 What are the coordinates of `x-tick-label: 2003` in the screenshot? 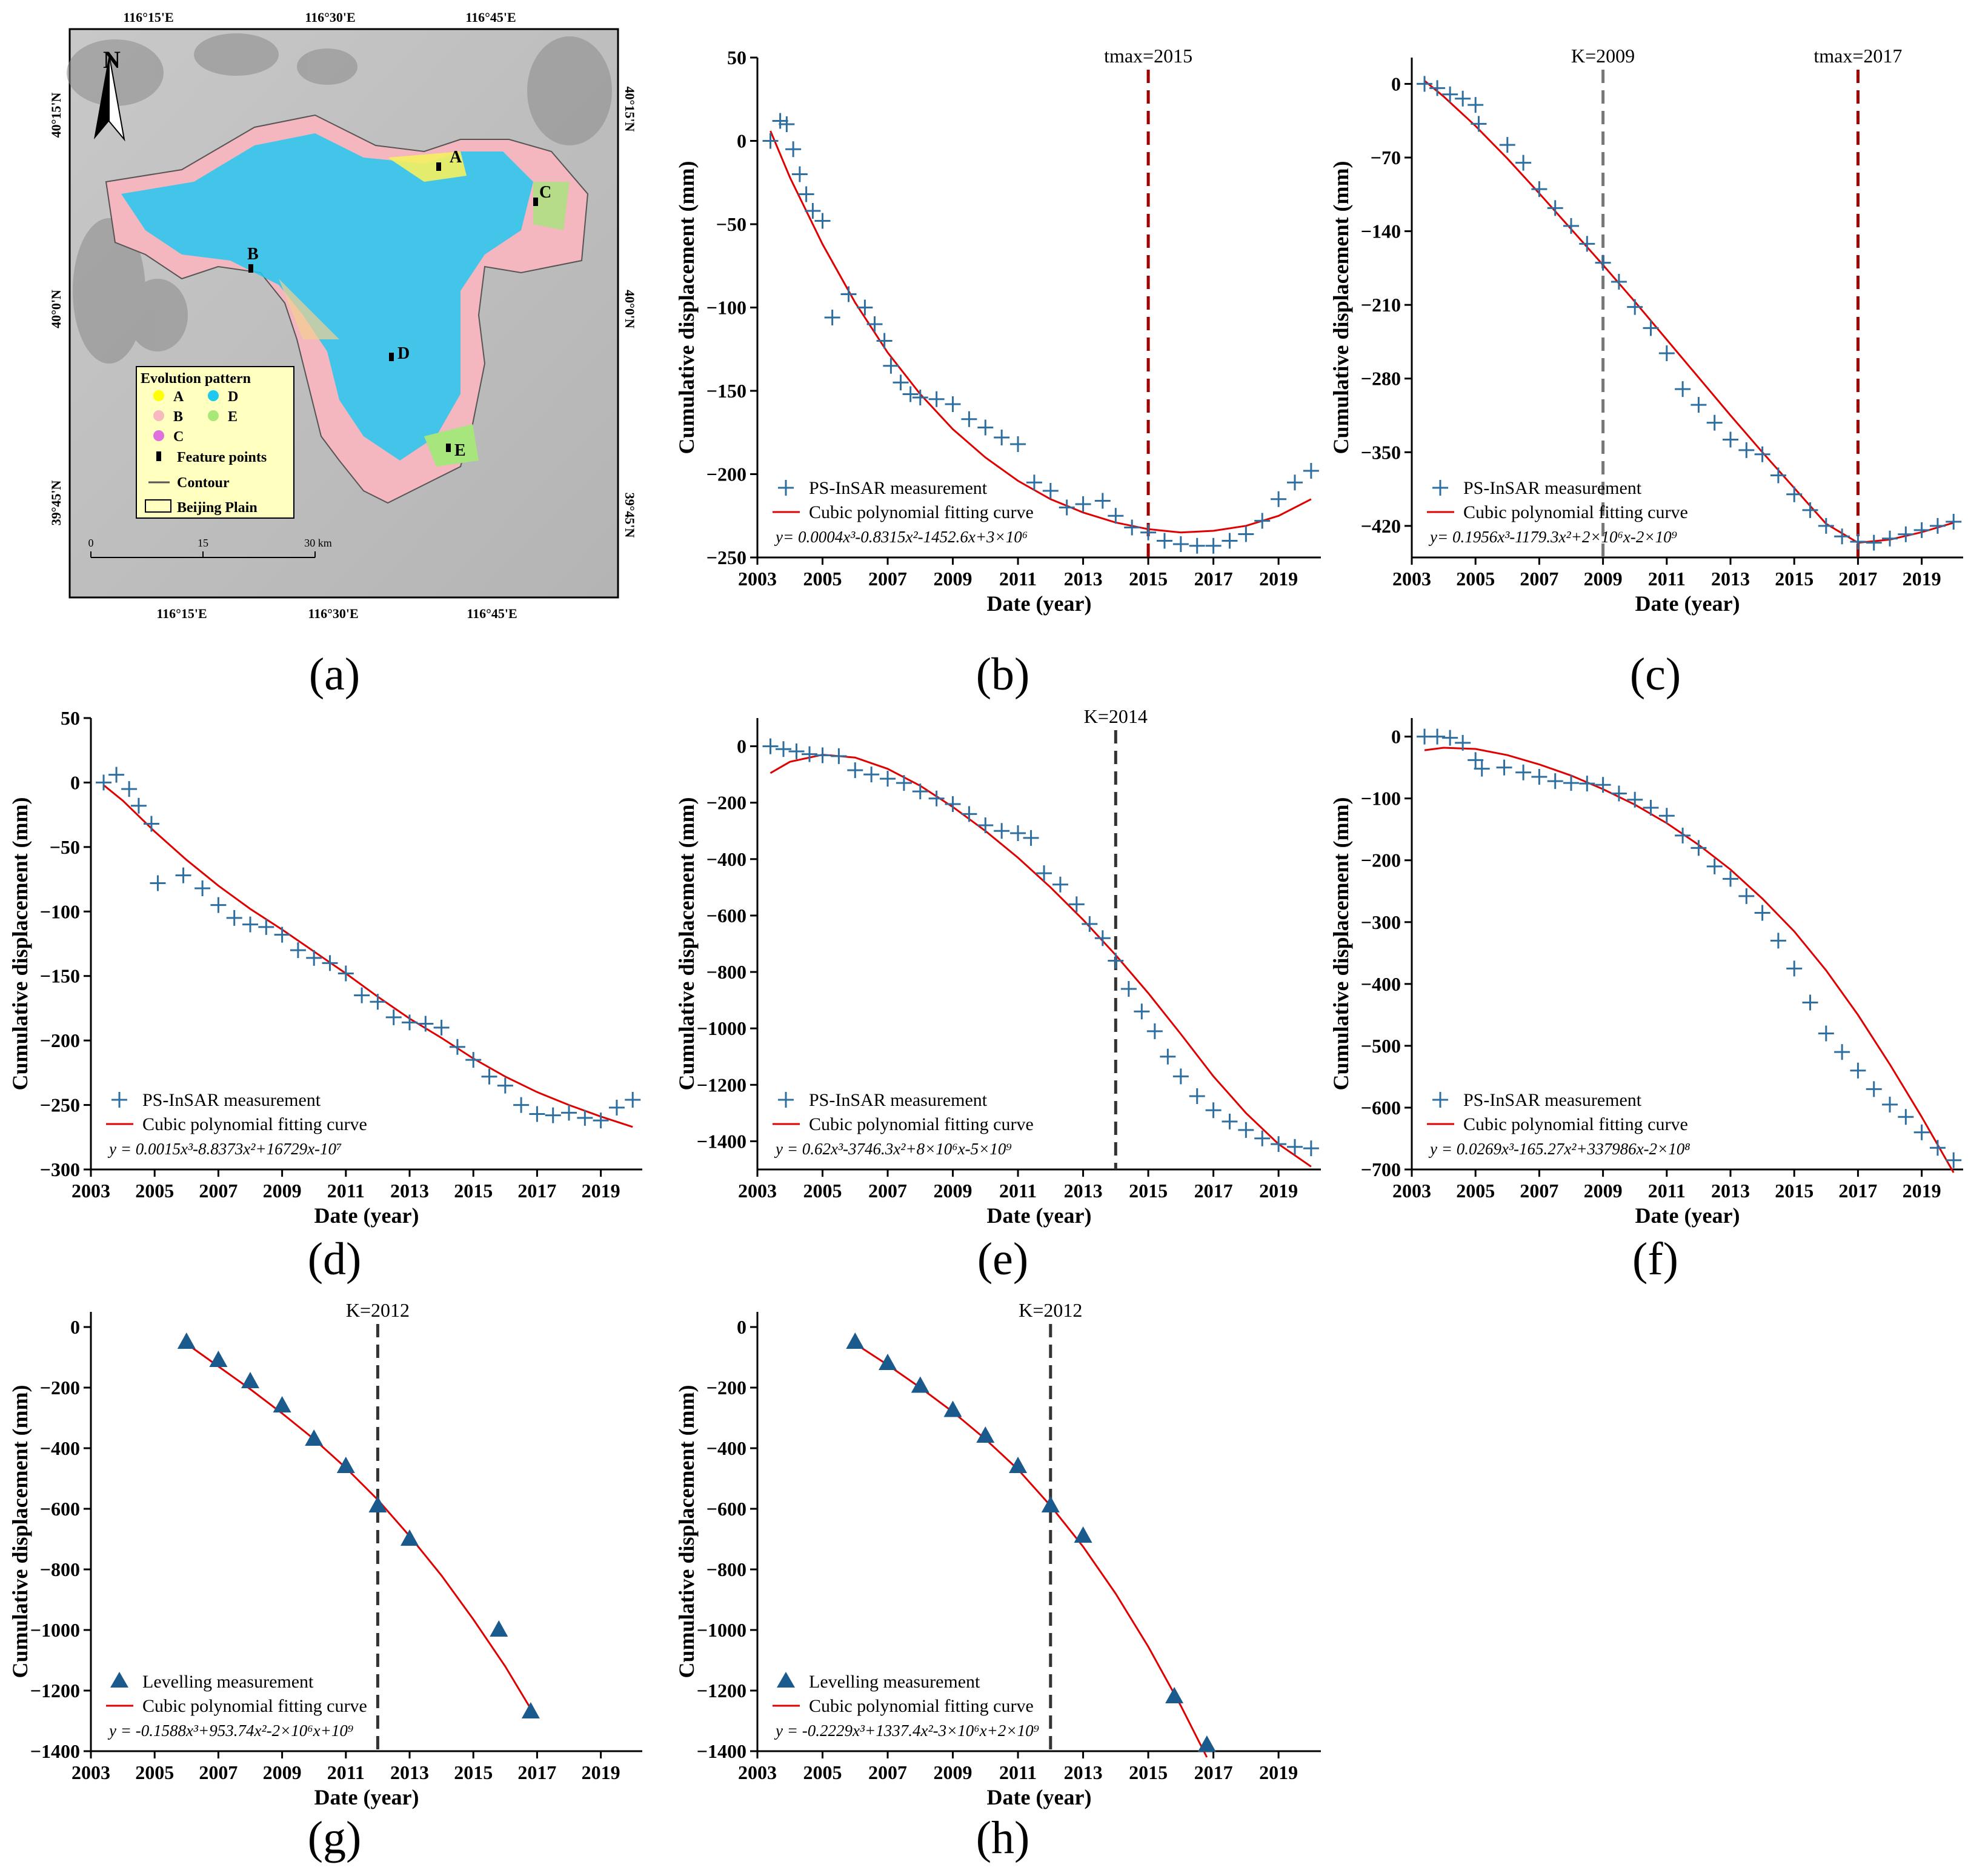 It's located at (90, 1191).